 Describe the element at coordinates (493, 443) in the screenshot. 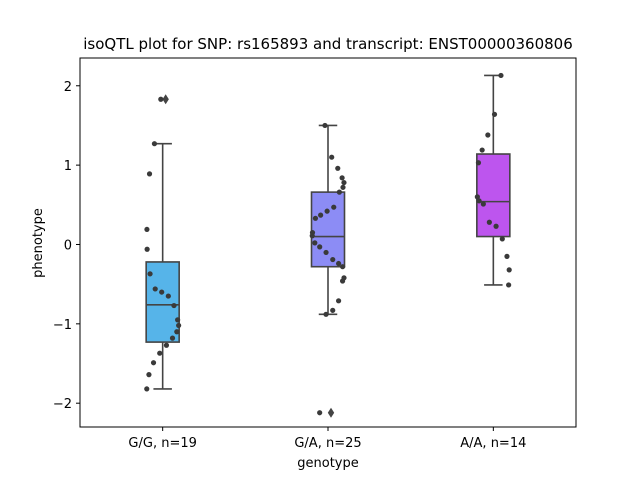

I see `x-tick-label: A/A, n=14` at that location.